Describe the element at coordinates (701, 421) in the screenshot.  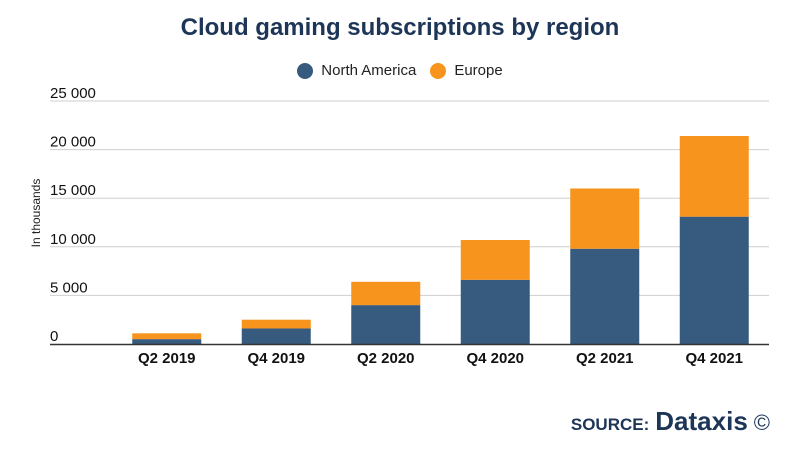
I see `source-brand: Dataxis` at that location.